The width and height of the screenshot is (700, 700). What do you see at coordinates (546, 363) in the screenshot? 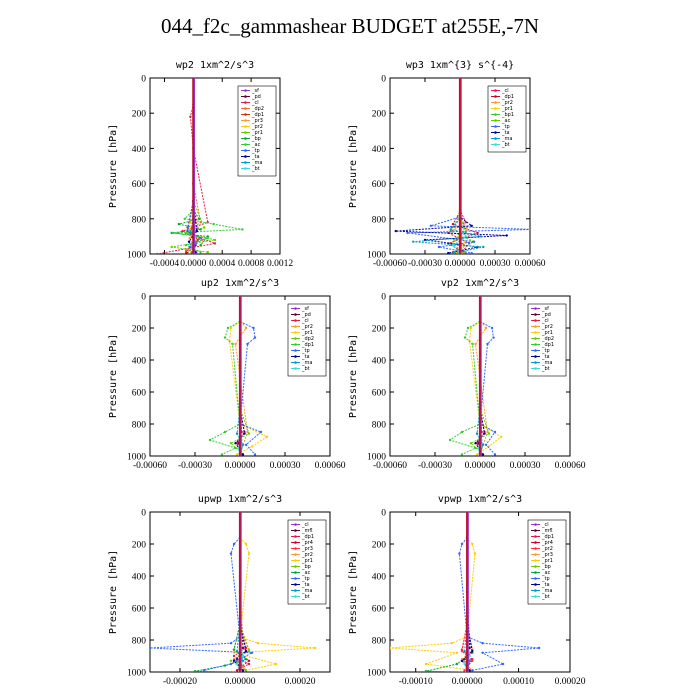
I see `legend-entry: _ma` at bounding box center [546, 363].